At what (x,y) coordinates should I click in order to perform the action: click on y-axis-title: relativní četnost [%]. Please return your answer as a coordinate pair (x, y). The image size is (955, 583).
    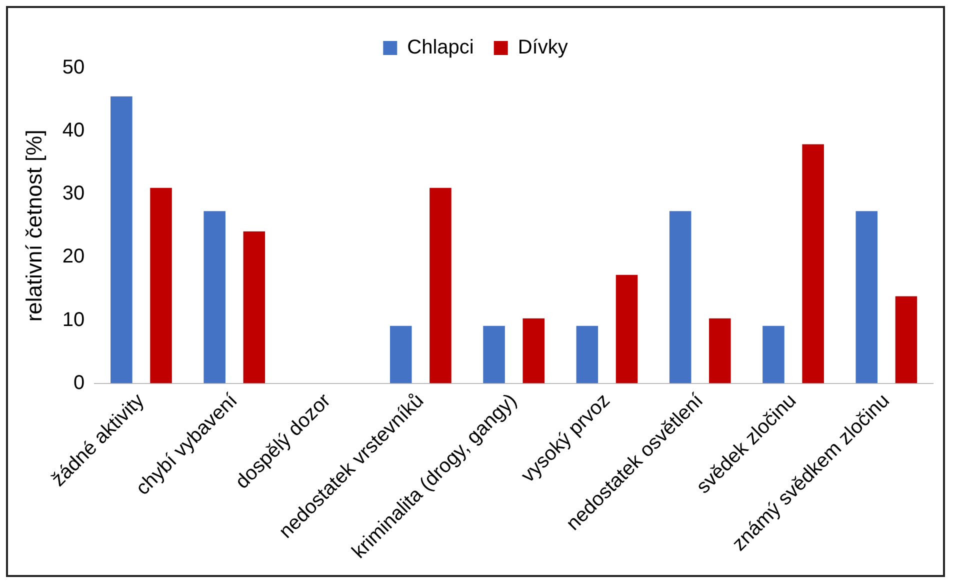
    Looking at the image, I should click on (33, 226).